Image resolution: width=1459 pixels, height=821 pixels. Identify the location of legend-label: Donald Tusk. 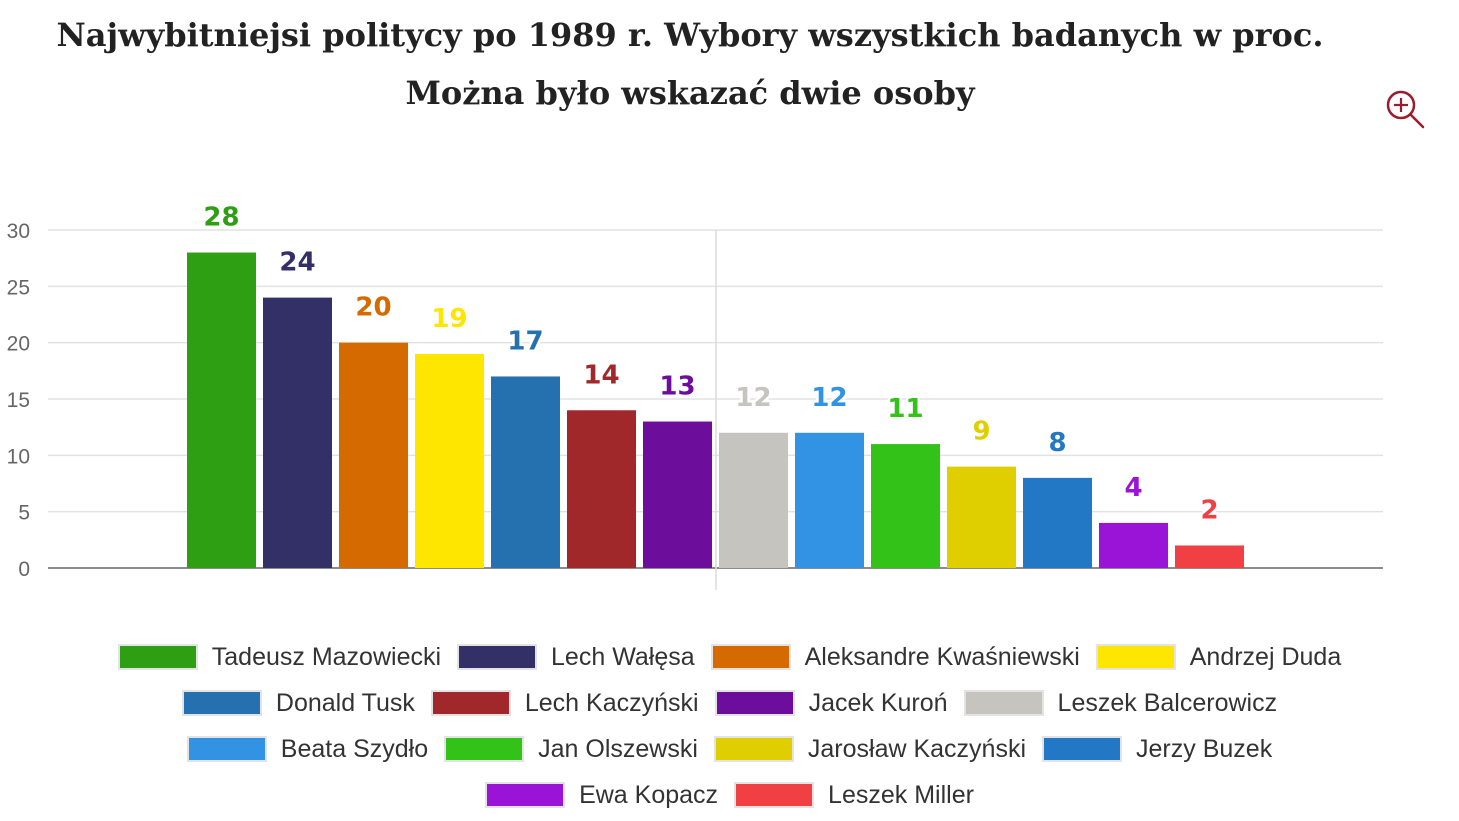
(345, 702).